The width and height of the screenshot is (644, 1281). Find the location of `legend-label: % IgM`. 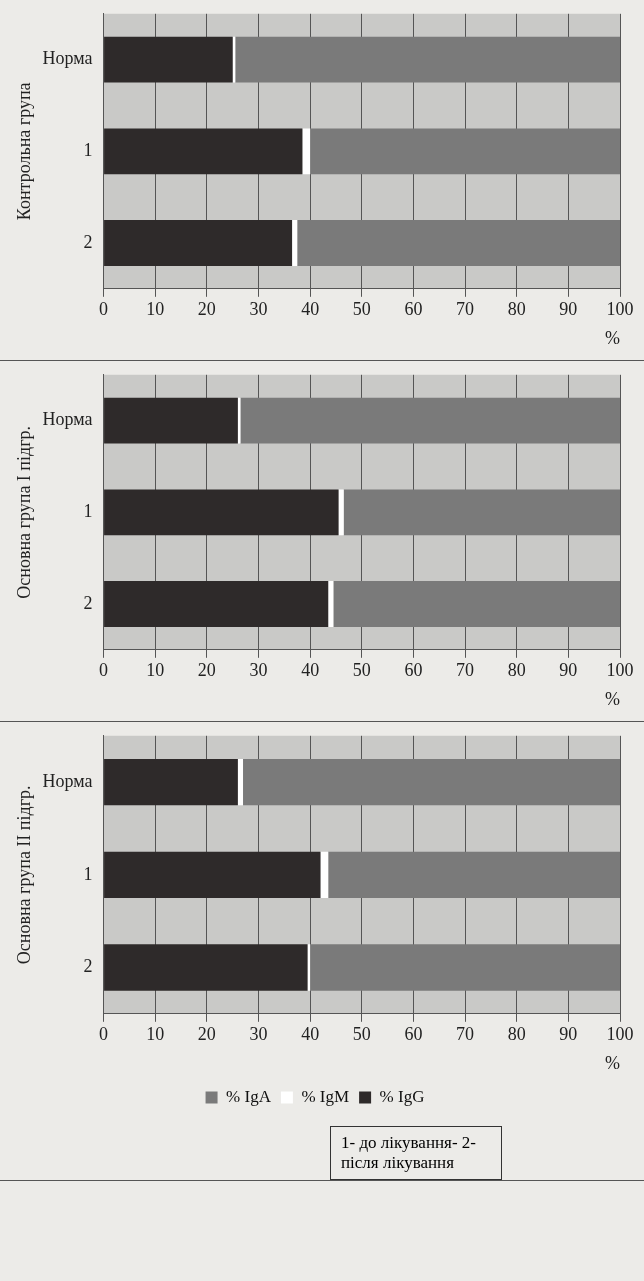

legend-label: % IgM is located at coordinates (325, 1096).